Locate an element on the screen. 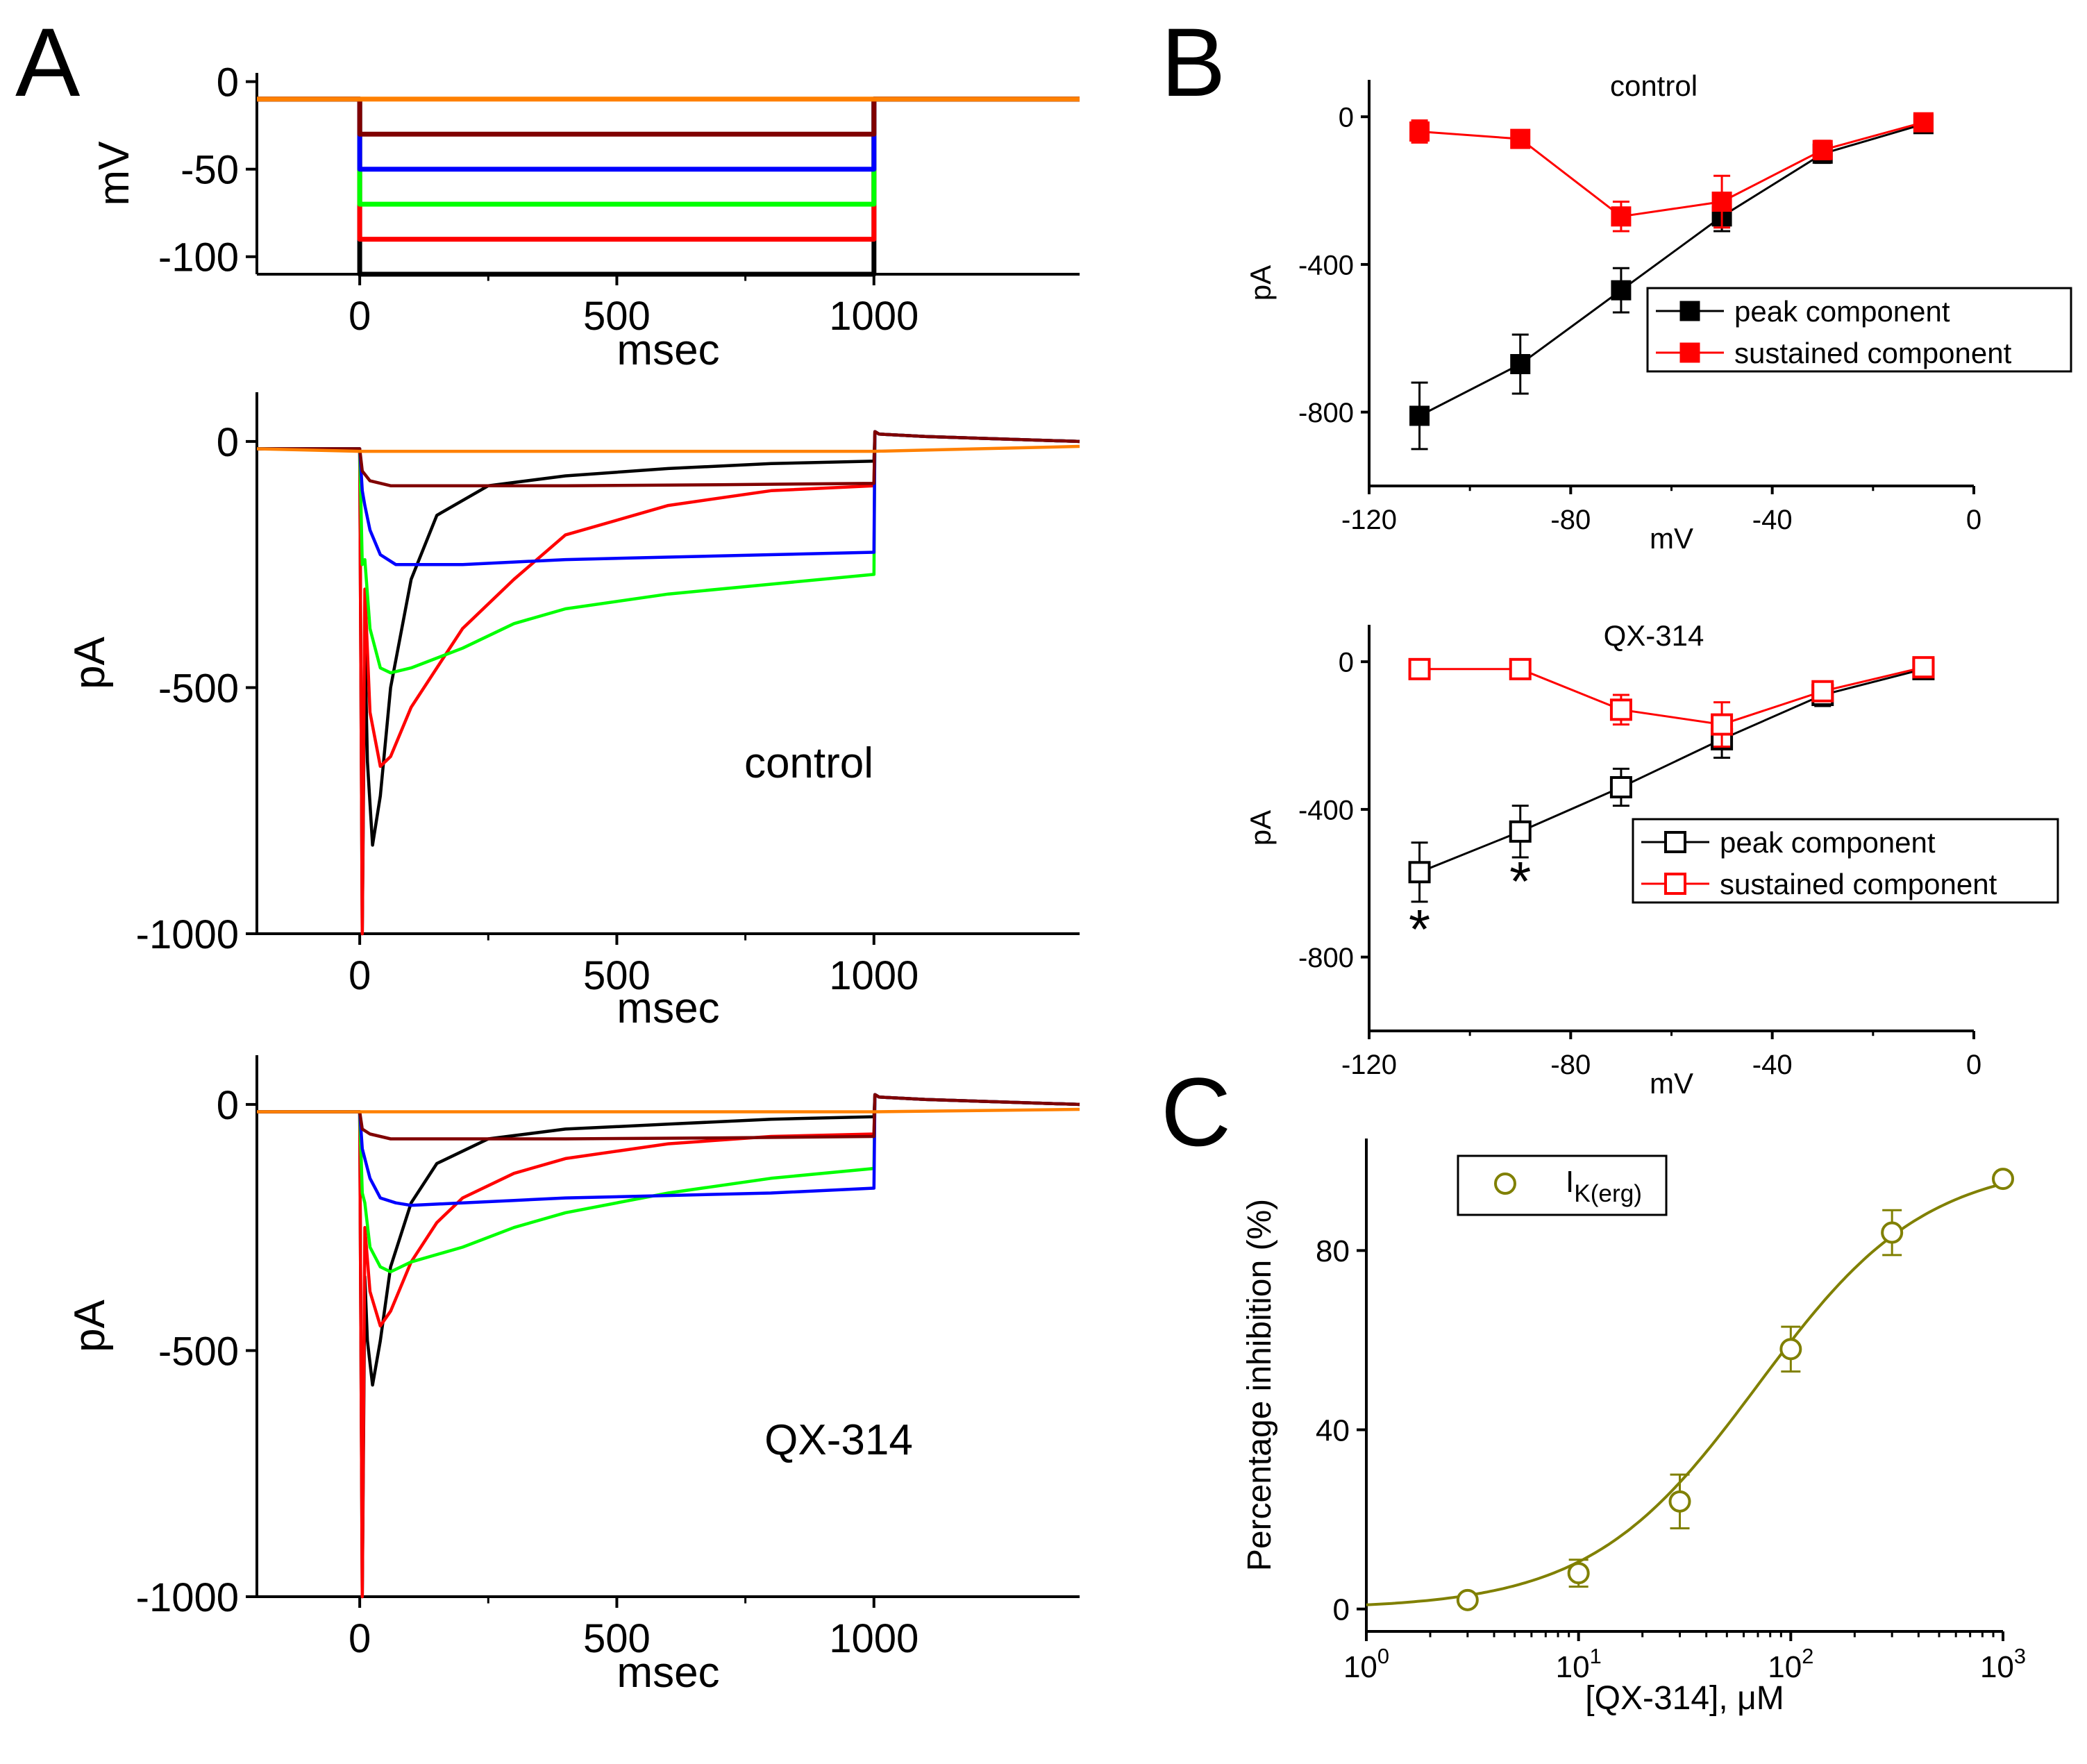 The image size is (2087, 1764). panel-label-b: B is located at coordinates (1193, 62).